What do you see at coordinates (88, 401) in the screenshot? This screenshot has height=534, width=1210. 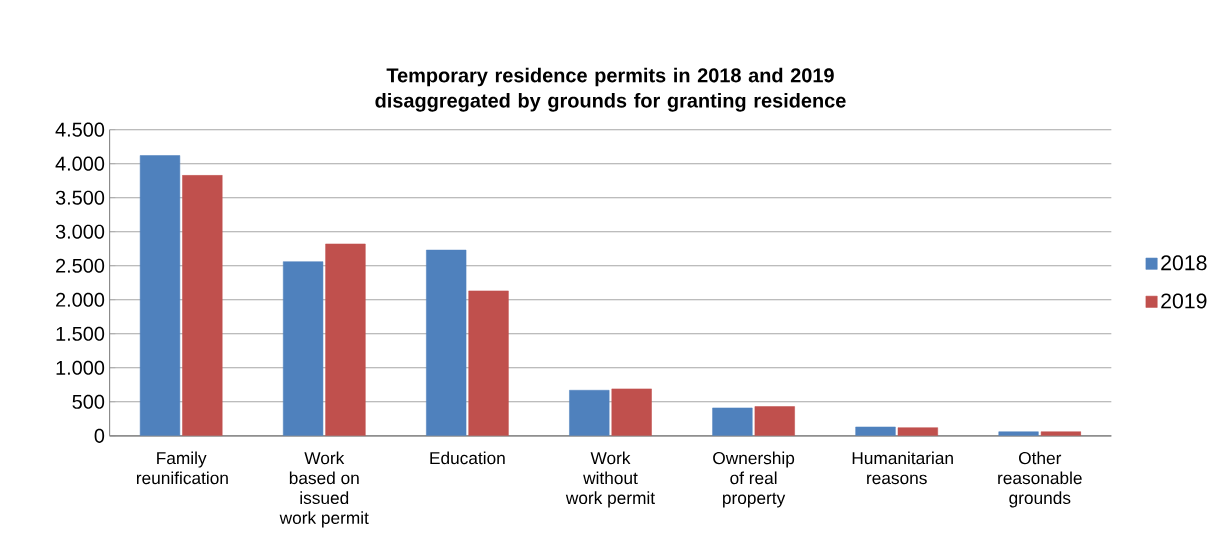 I see `y-tick-label: 500` at bounding box center [88, 401].